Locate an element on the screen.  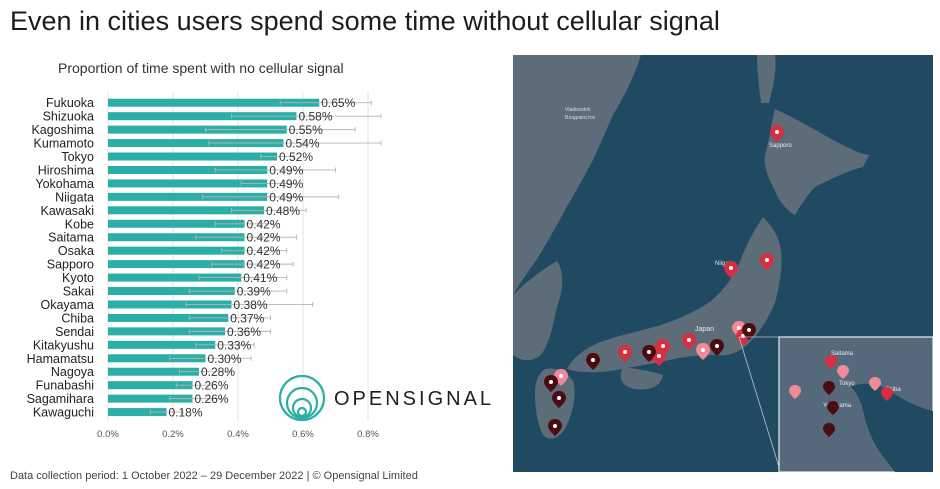
hokkaido-landmass is located at coordinates (816, 162).